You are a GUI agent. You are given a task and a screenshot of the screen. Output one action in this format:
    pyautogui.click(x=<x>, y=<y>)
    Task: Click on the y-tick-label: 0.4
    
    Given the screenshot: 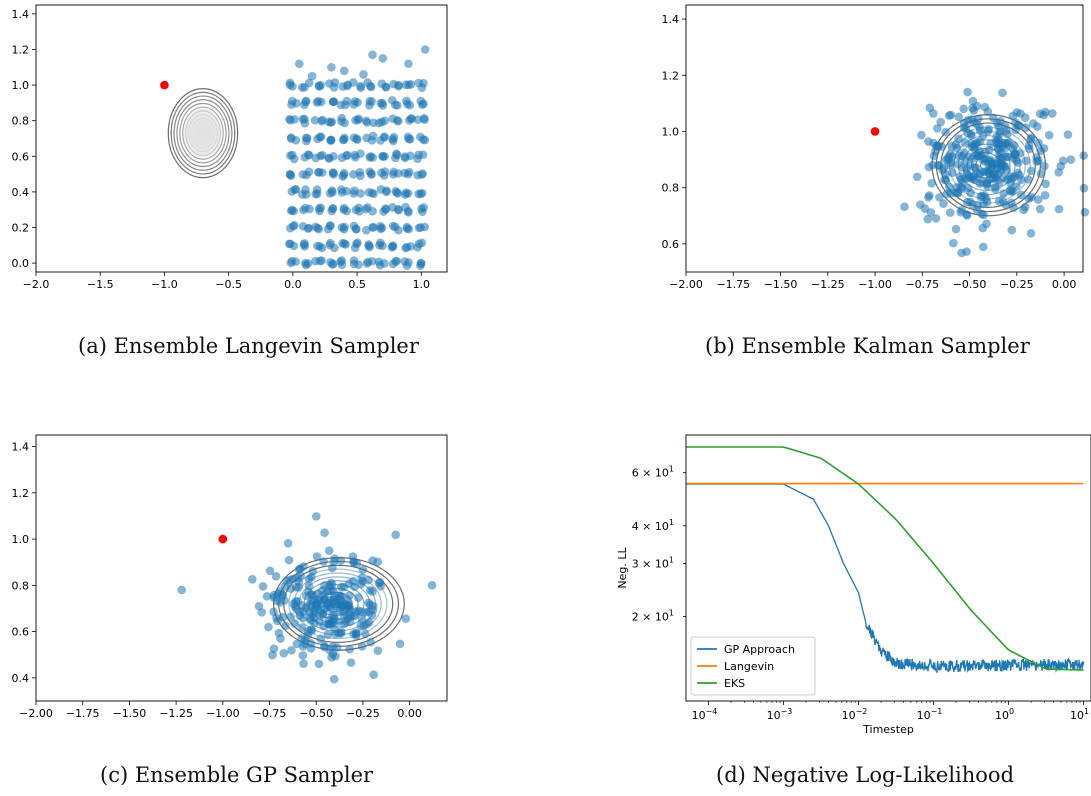 What is the action you would take?
    pyautogui.click(x=21, y=678)
    